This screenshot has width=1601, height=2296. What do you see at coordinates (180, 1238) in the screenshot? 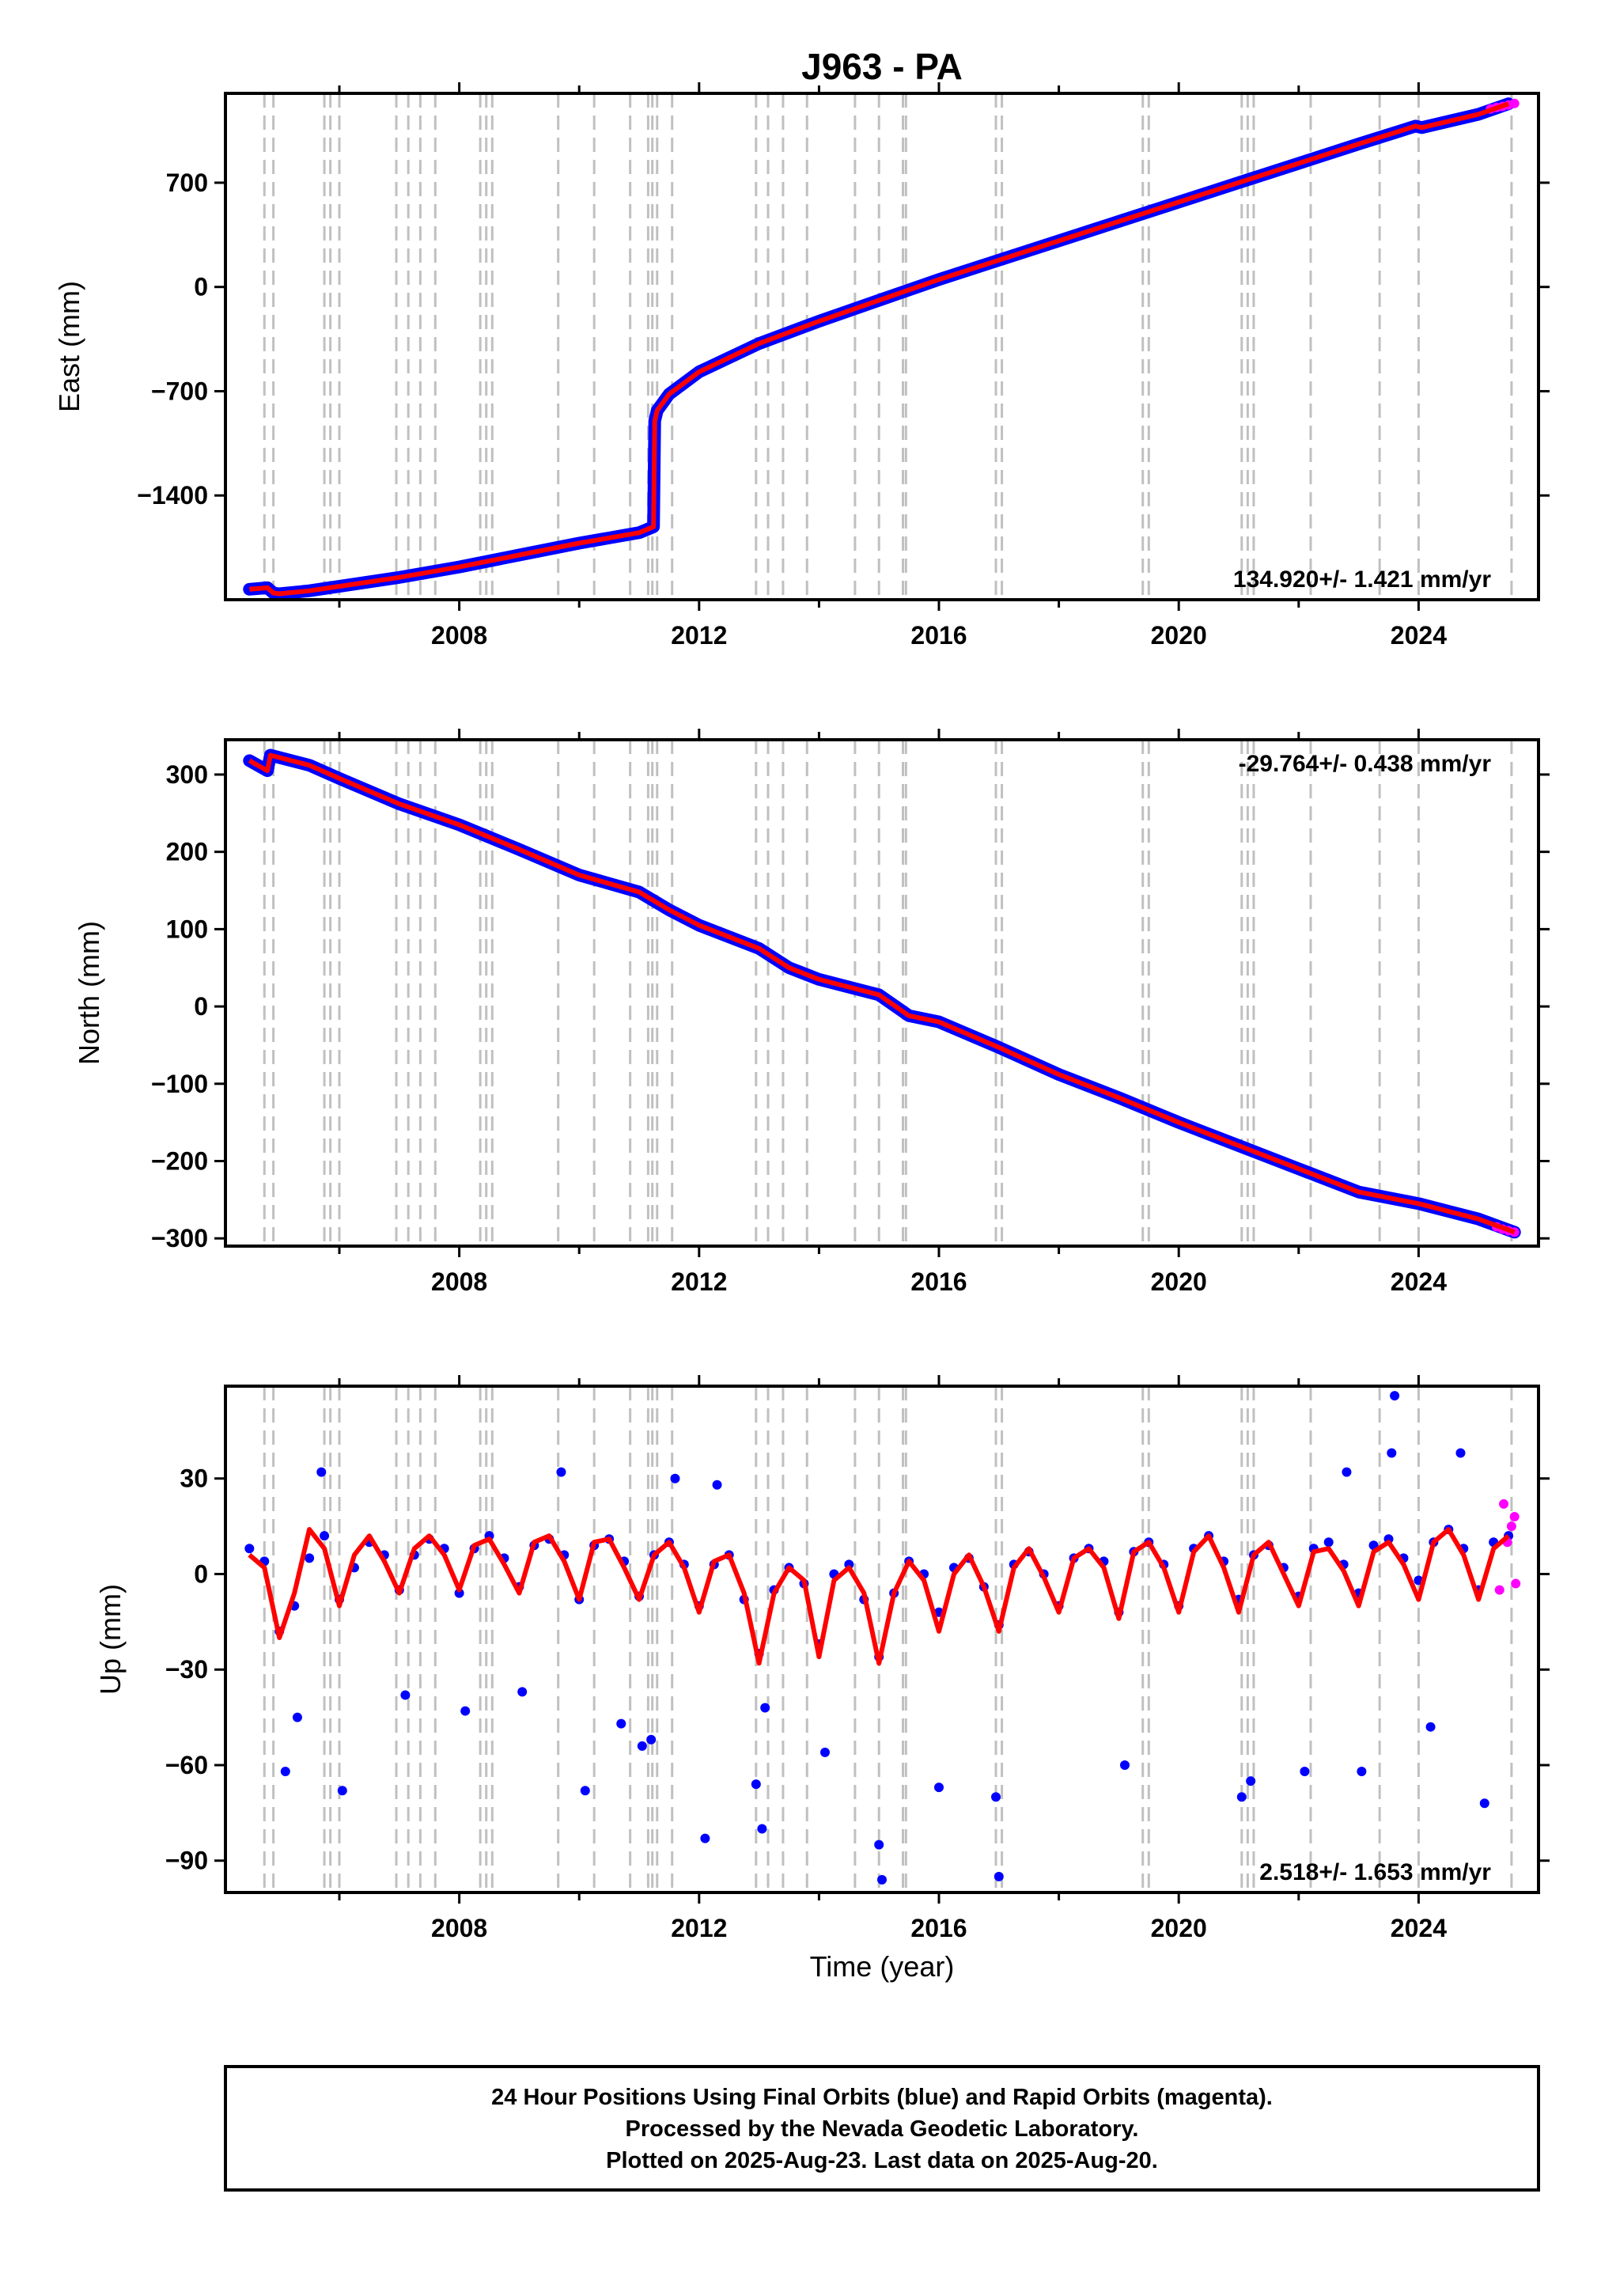
I see `north-ytick-label: −300` at bounding box center [180, 1238].